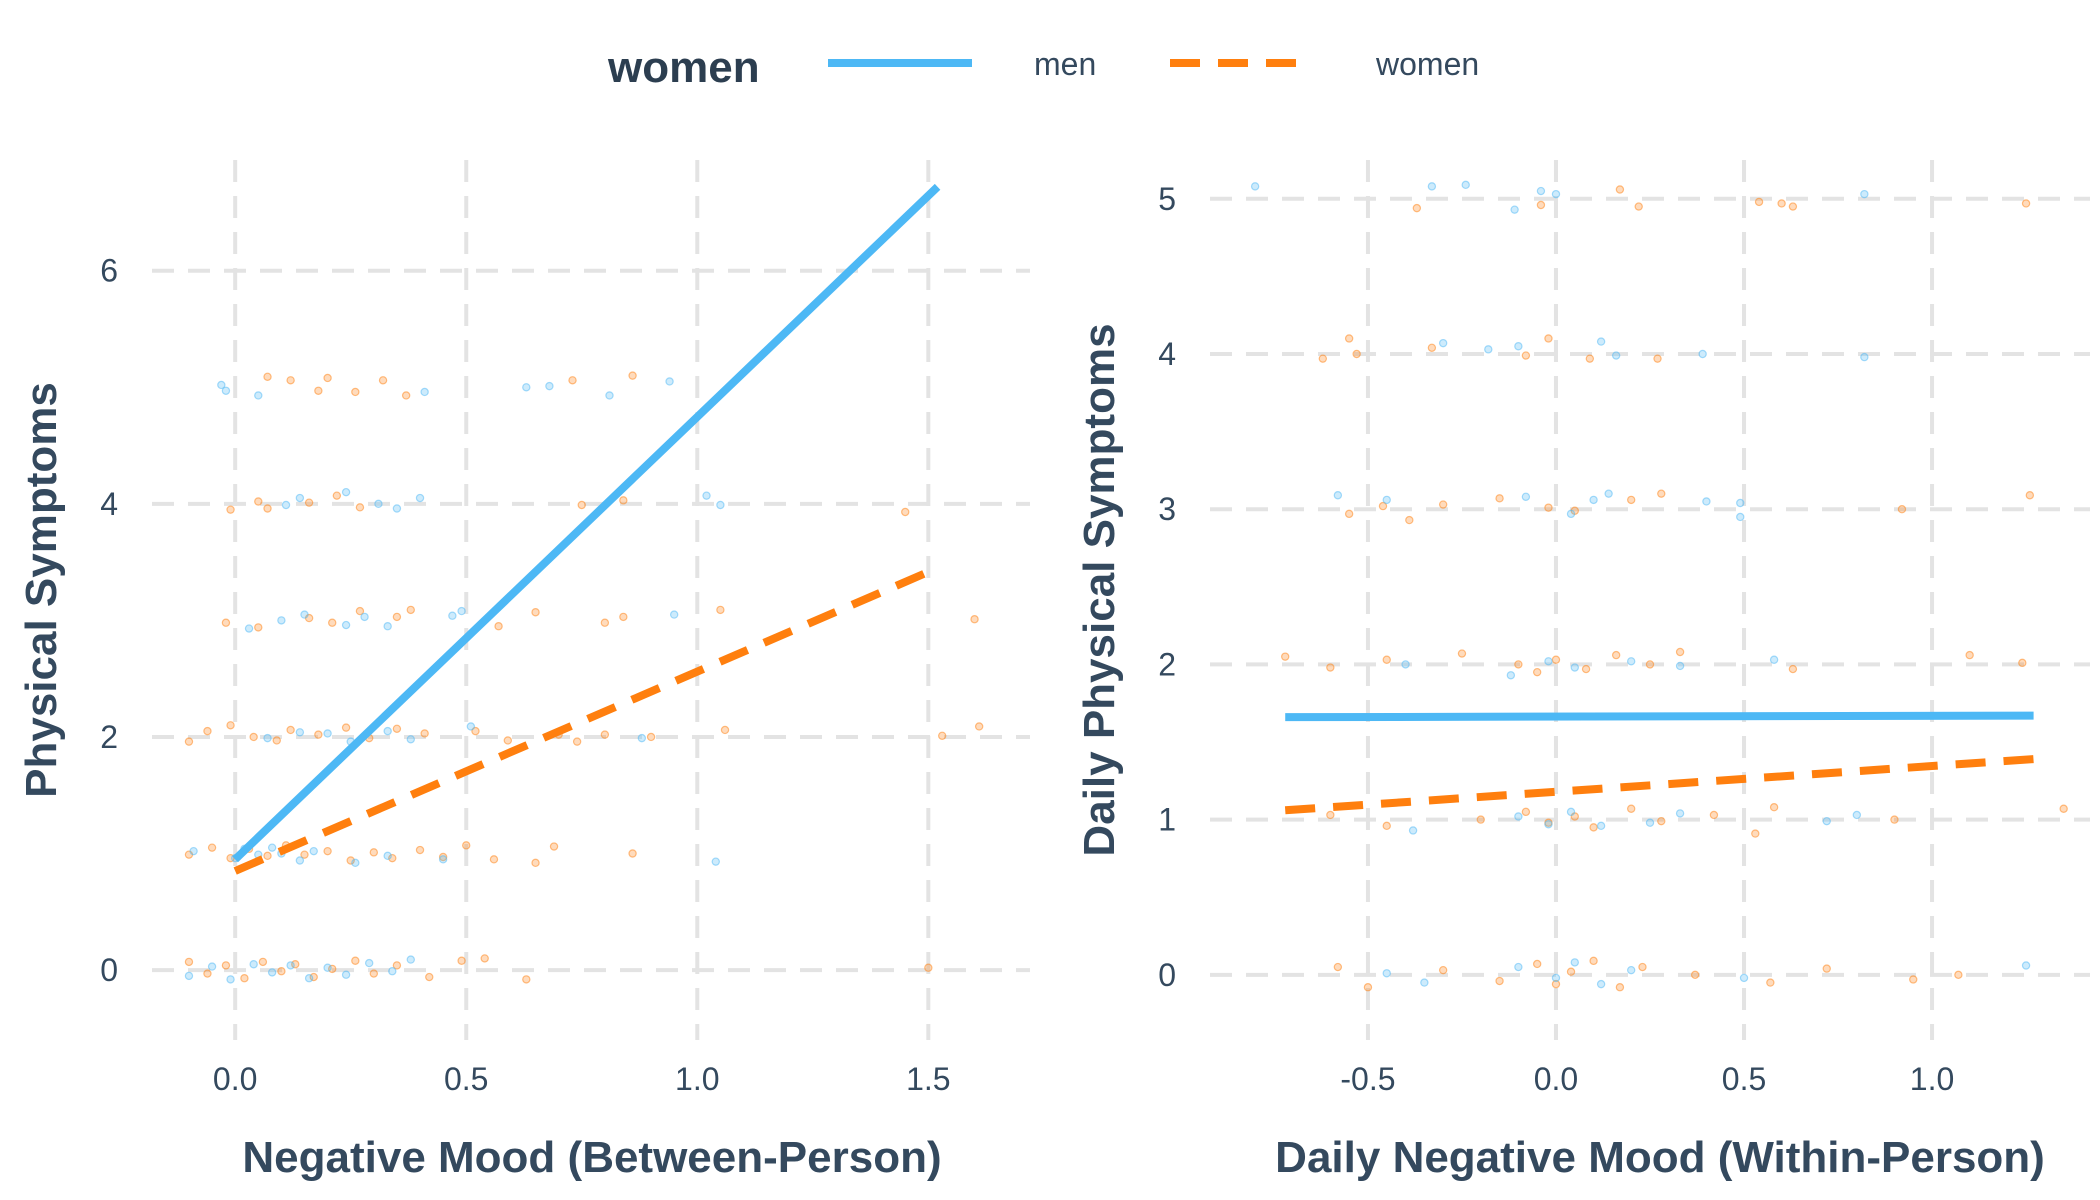 The height and width of the screenshot is (1200, 2100). What do you see at coordinates (1659, 763) in the screenshot?
I see `fit-lines-within-person` at bounding box center [1659, 763].